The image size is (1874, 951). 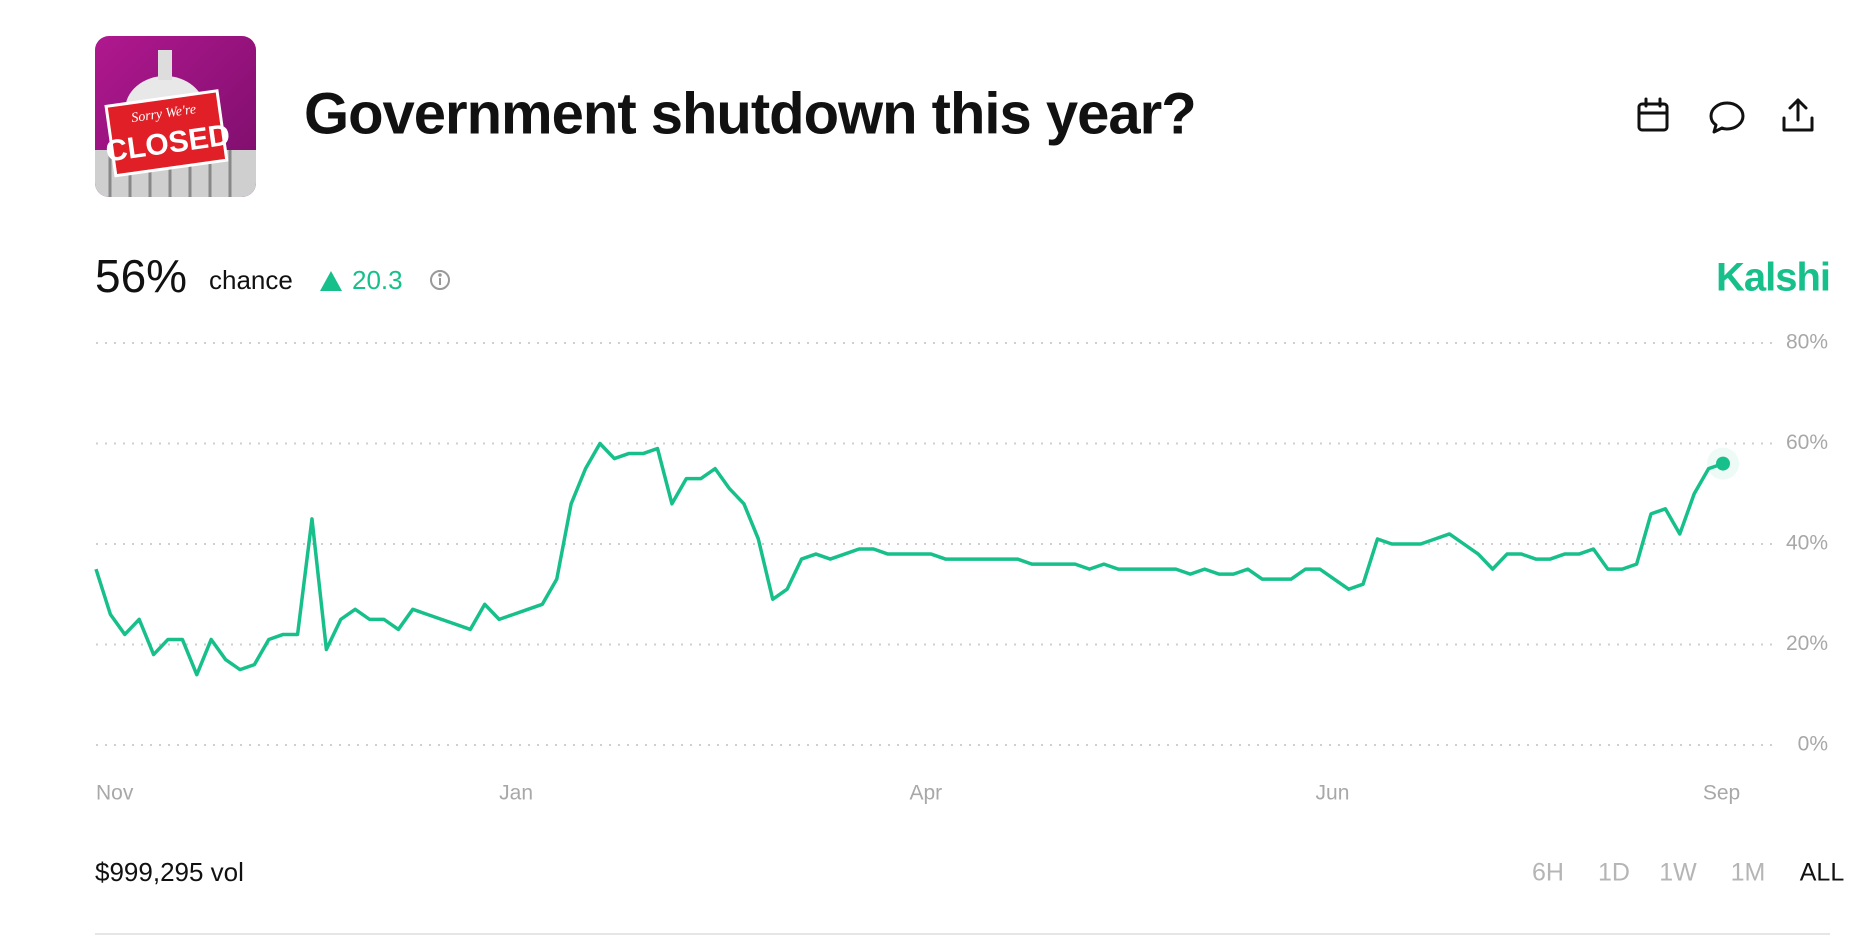 I want to click on comment-icon, so click(x=1727, y=117).